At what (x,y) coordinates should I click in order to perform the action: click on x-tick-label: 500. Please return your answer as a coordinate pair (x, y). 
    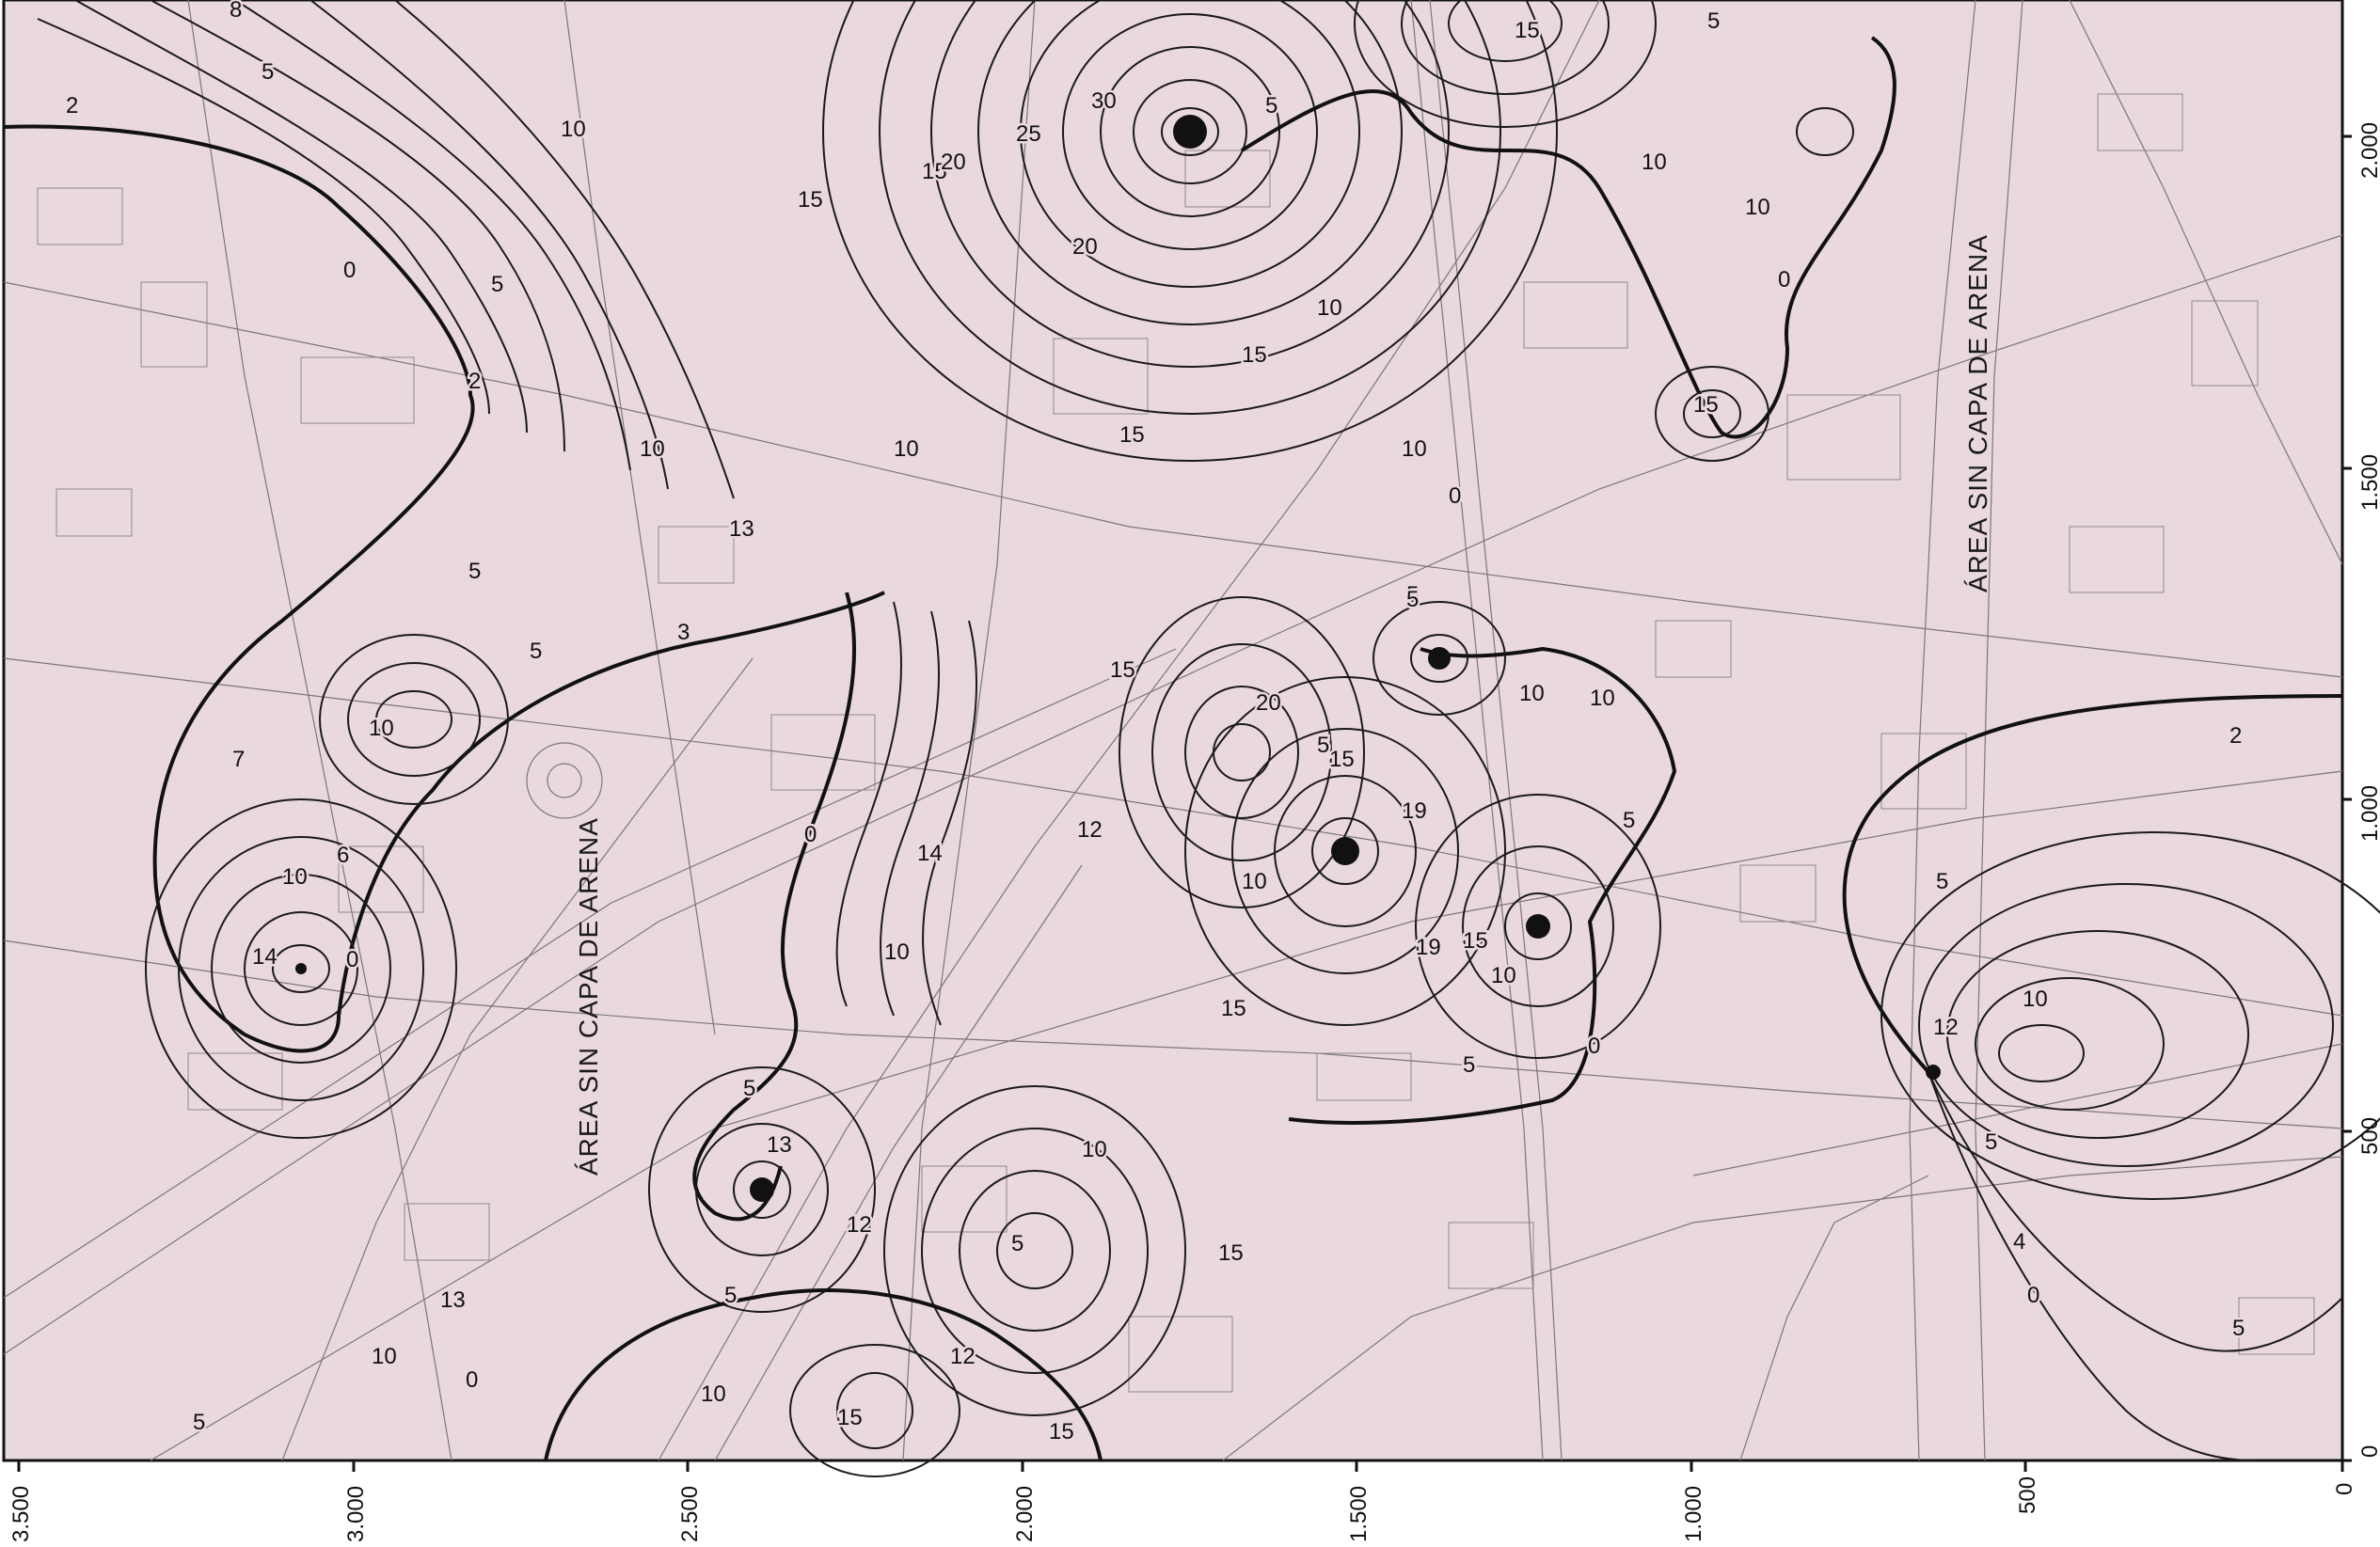
    Looking at the image, I should click on (2027, 1495).